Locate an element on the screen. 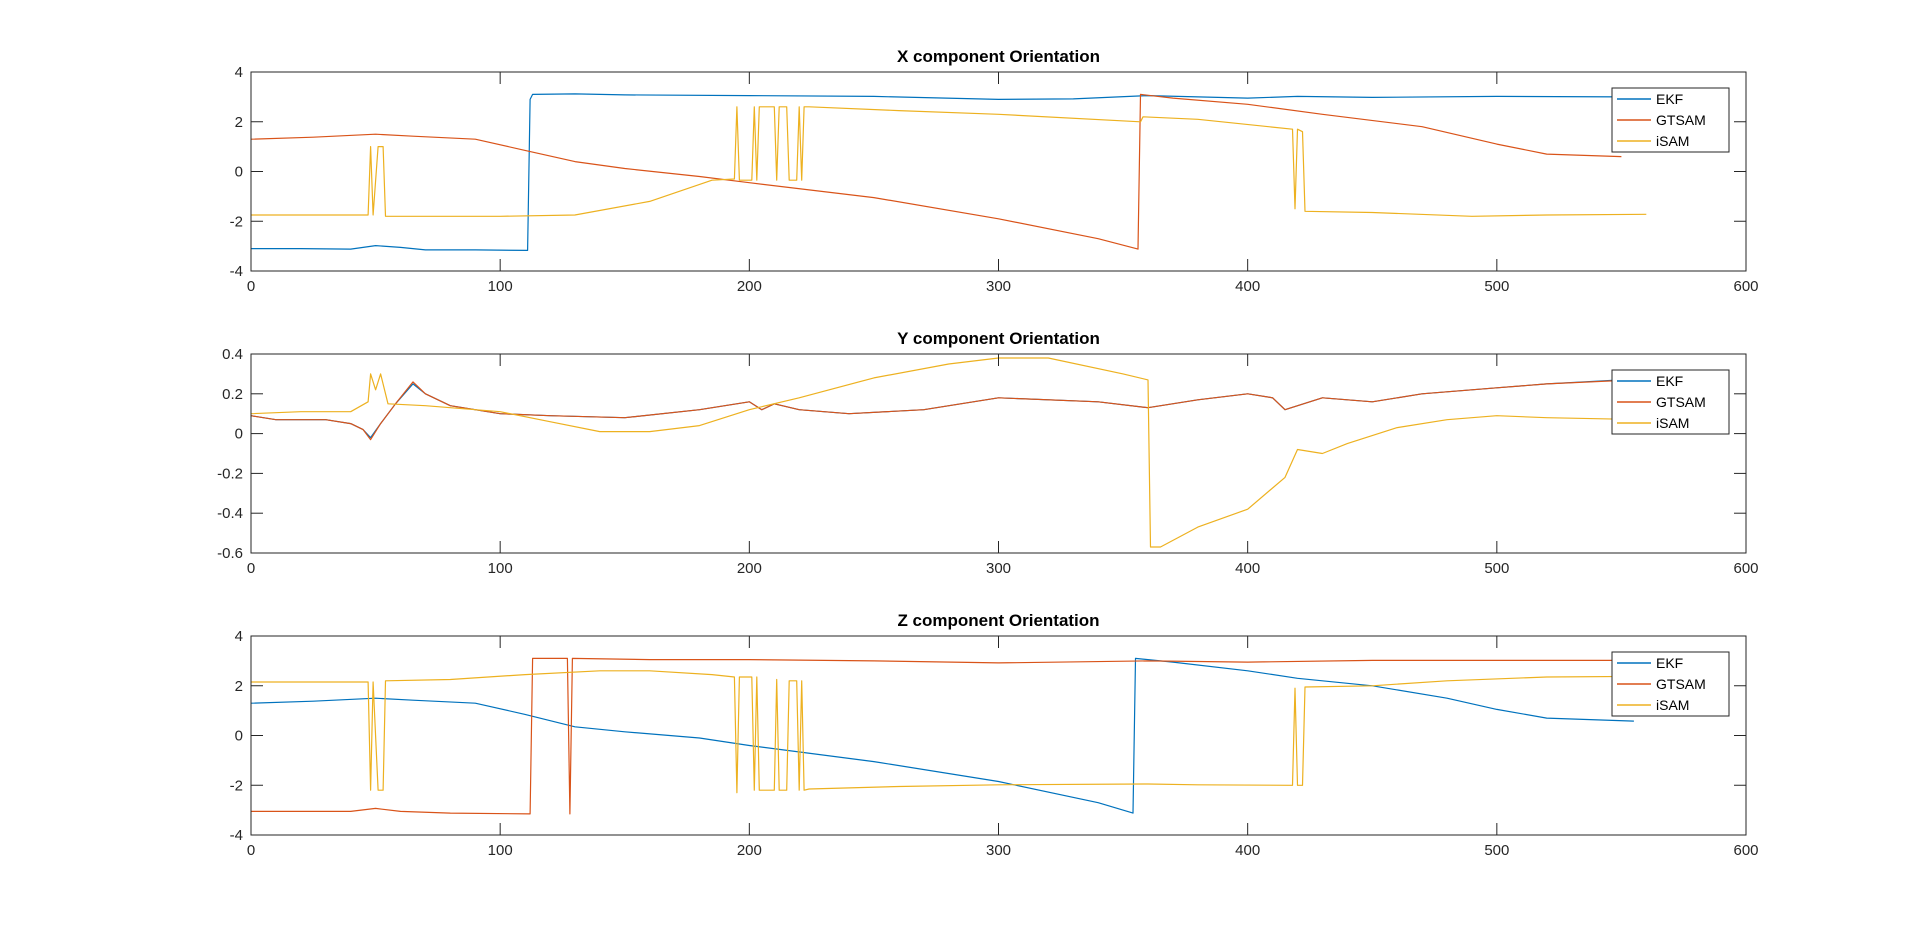  chart-title: Y component Orientation is located at coordinates (998, 338).